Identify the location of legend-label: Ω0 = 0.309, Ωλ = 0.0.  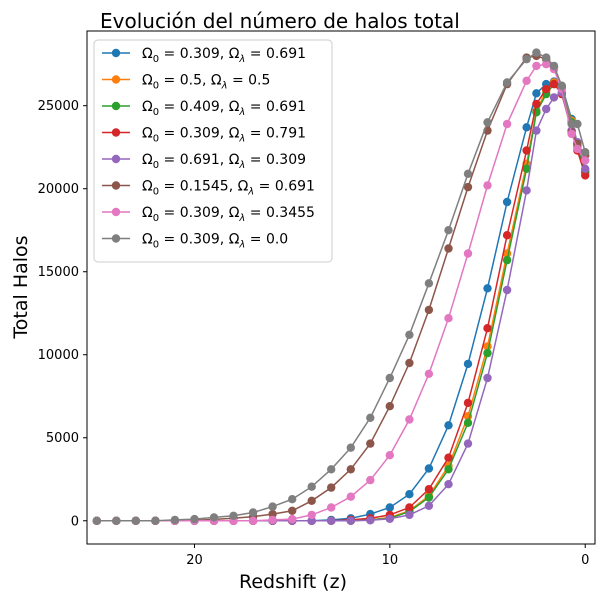
(215, 241).